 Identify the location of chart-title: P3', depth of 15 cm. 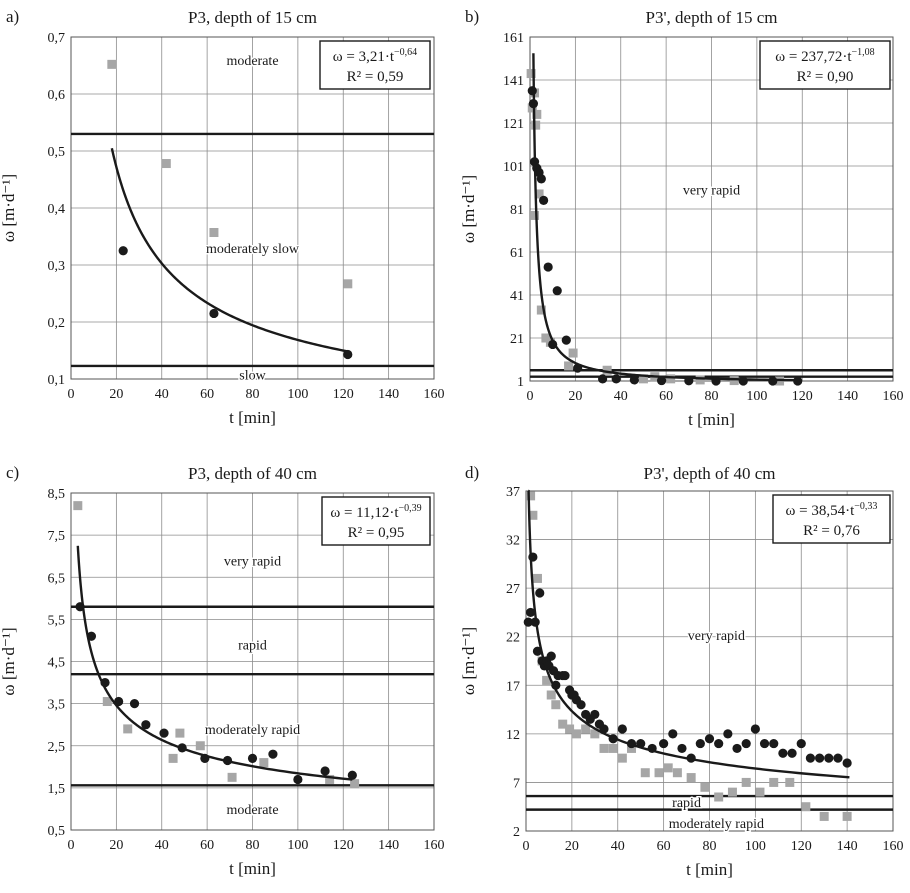
(712, 17).